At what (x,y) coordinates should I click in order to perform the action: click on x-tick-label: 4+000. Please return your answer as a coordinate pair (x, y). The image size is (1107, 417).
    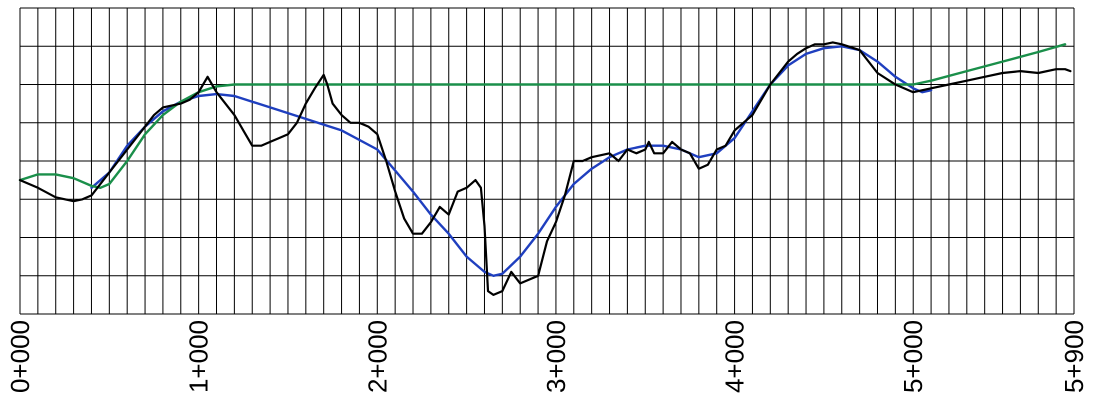
    Looking at the image, I should click on (735, 356).